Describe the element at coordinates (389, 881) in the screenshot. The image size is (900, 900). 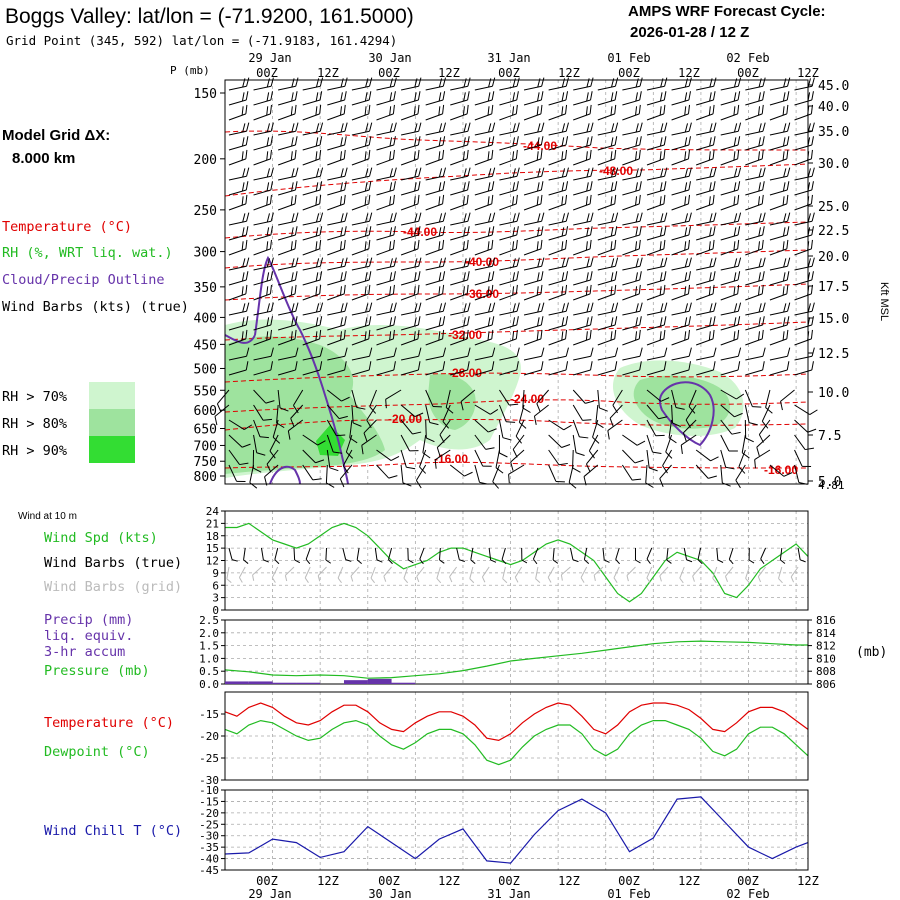
I see `bottom-time-label-2: 00Z` at that location.